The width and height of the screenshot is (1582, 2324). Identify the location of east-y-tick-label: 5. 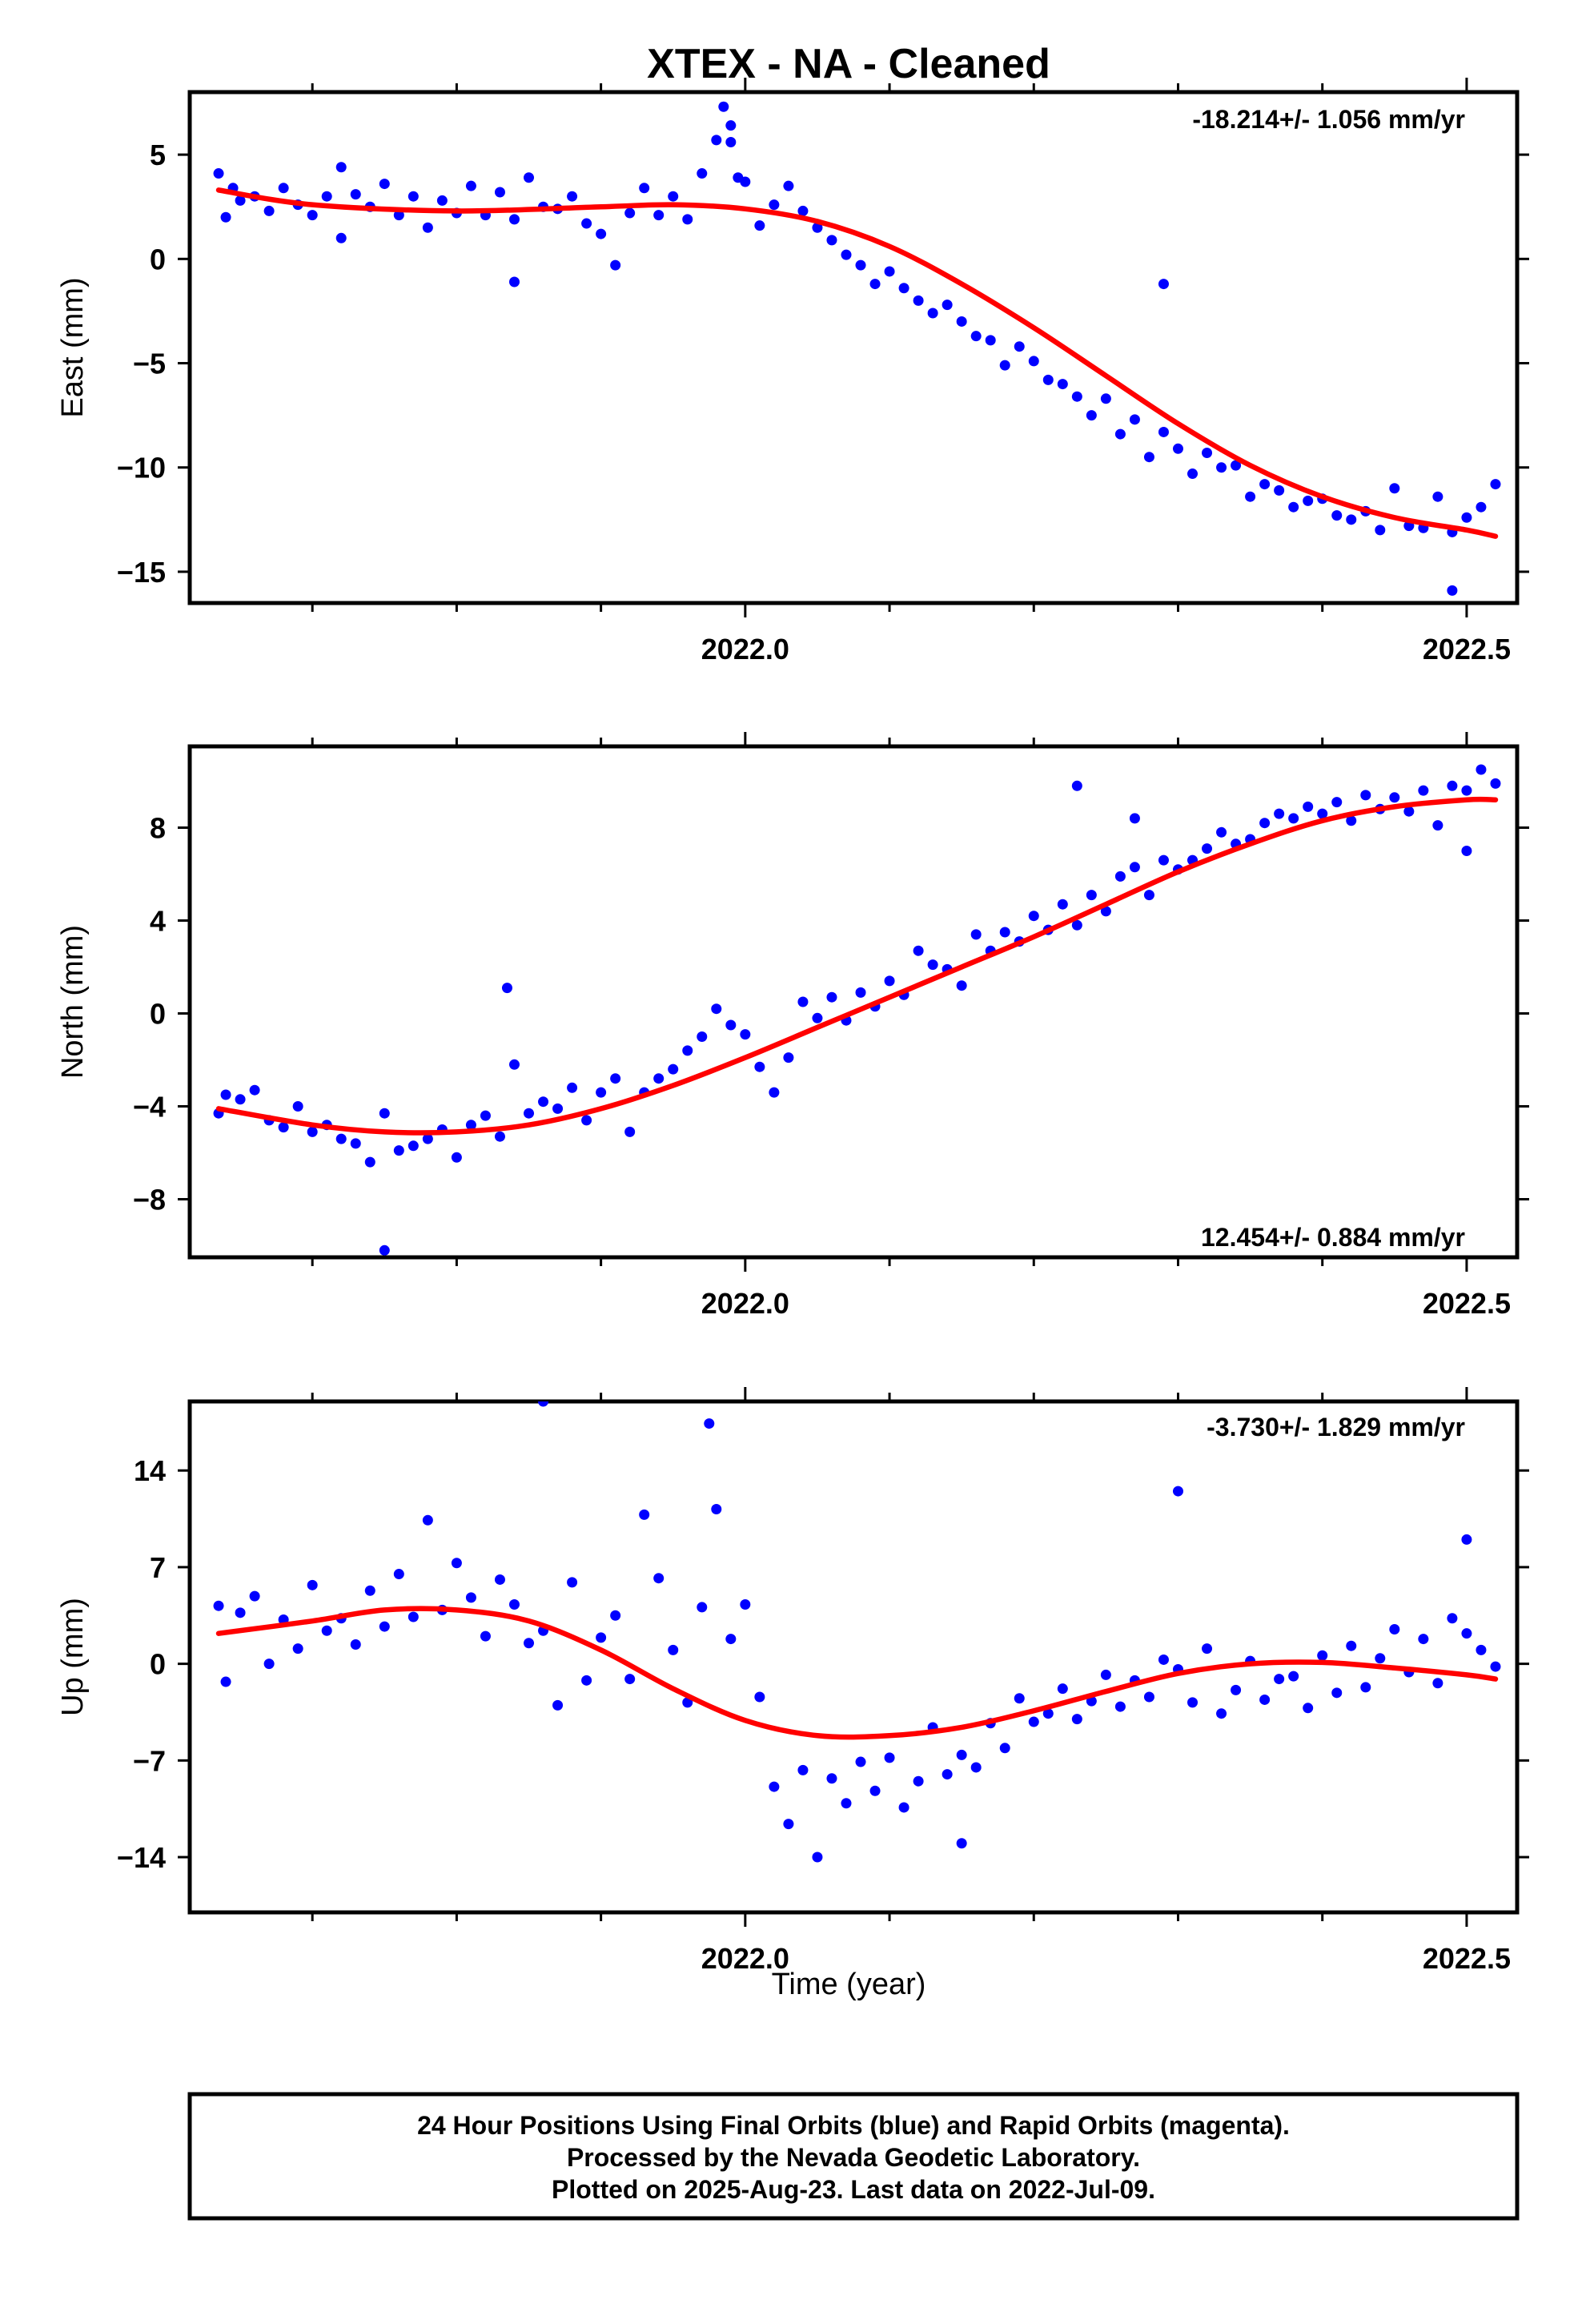
(158, 155).